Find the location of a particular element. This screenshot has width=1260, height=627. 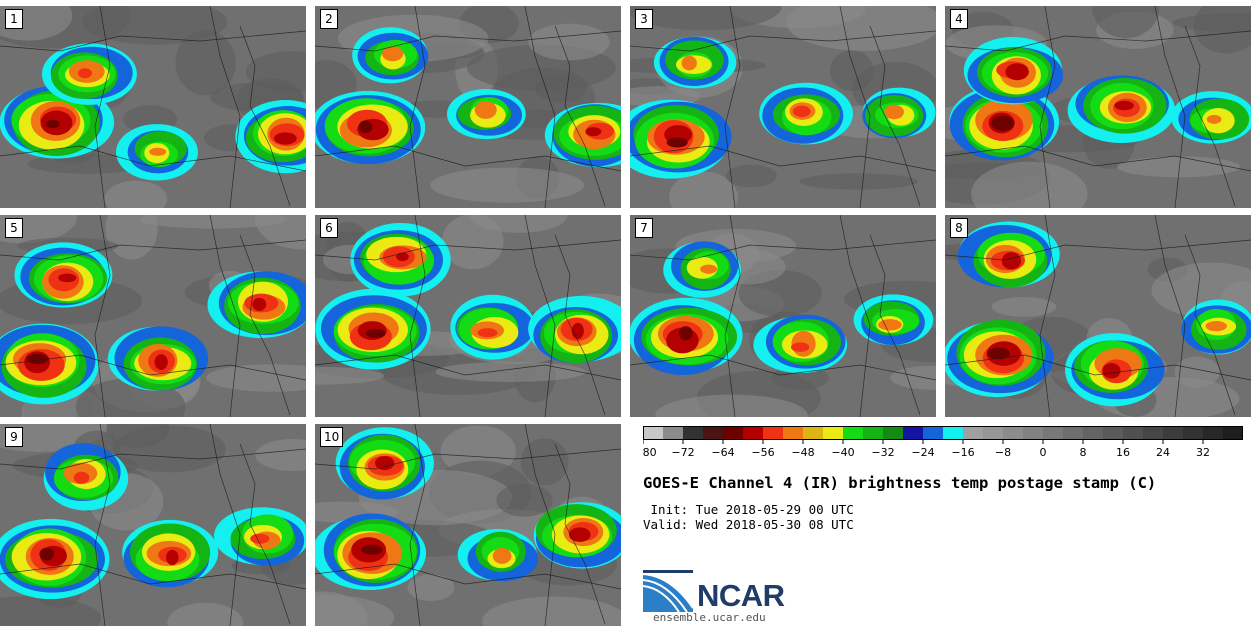

forecast-panel-4: 4 is located at coordinates (1098, 107).